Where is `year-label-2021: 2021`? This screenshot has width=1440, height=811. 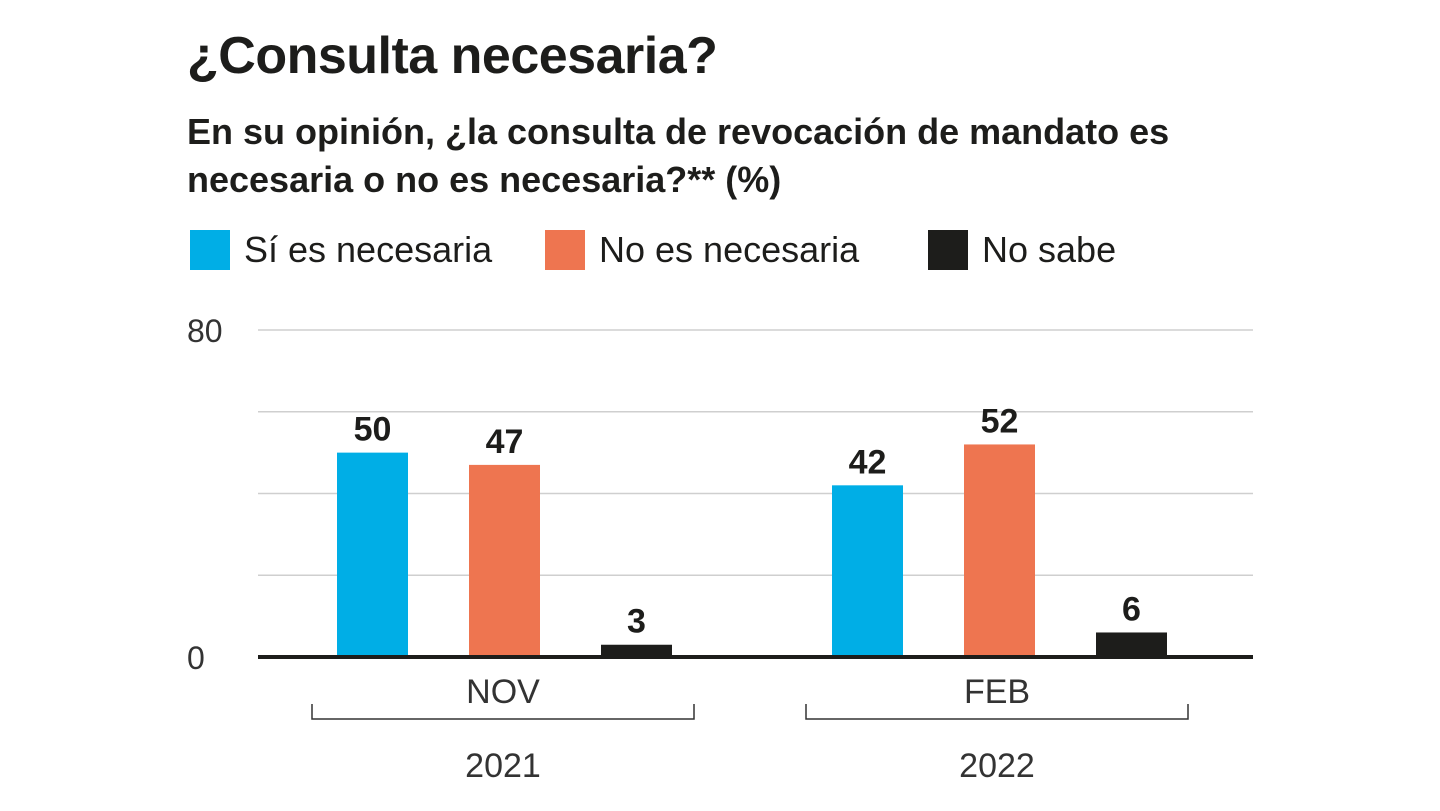
year-label-2021: 2021 is located at coordinates (503, 766).